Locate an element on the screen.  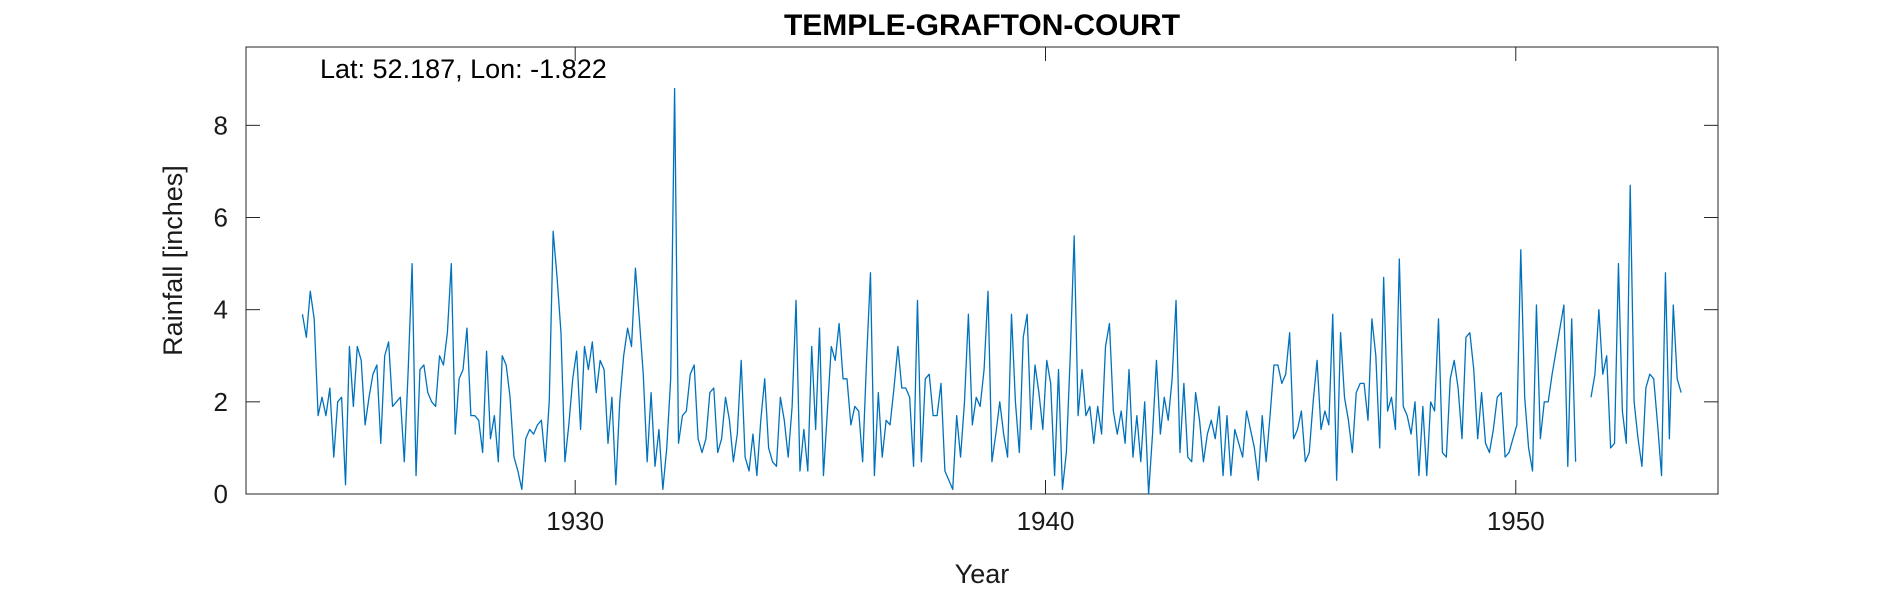
x-tick-label: 1950 is located at coordinates (1516, 521).